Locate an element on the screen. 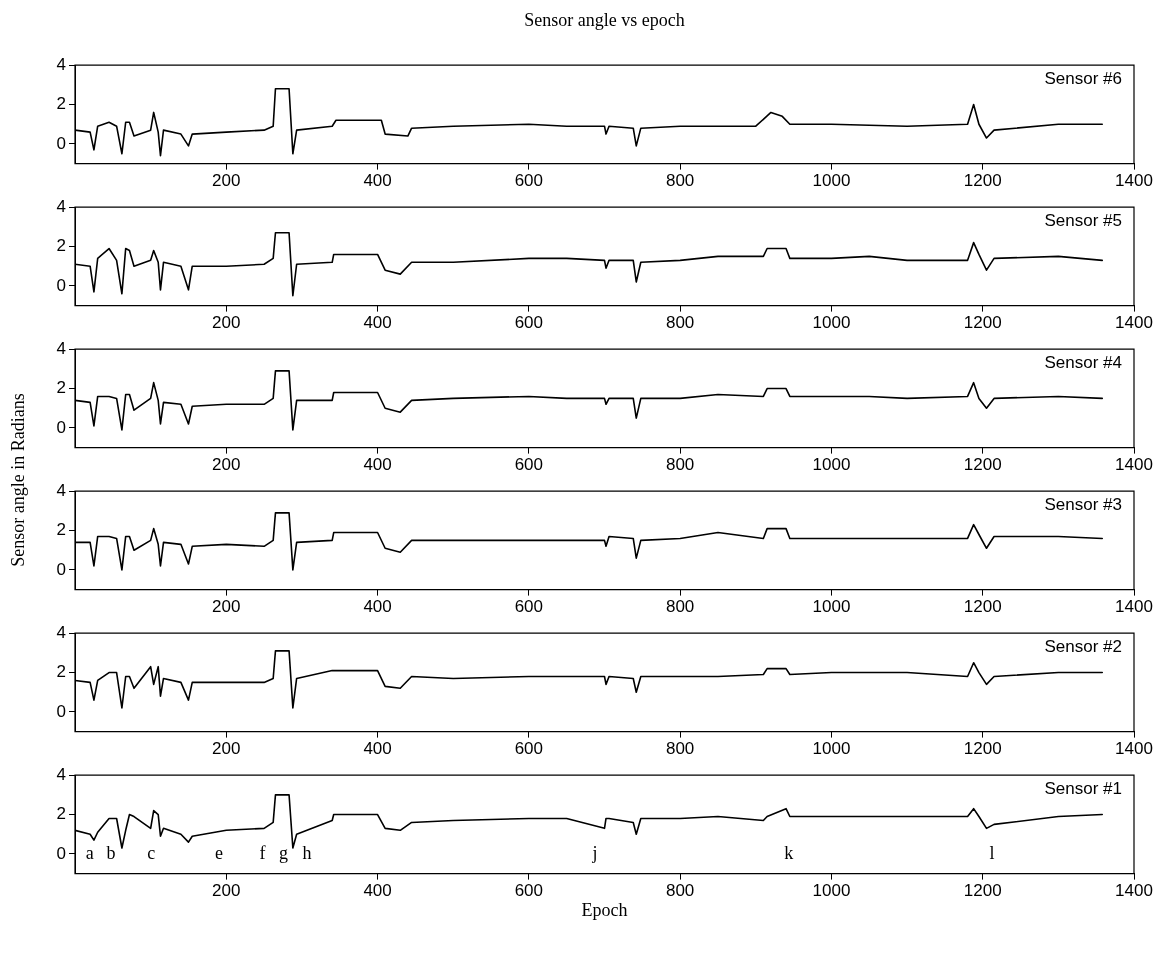  y-axis-title: Sensor angle in Radians is located at coordinates (18, 480).